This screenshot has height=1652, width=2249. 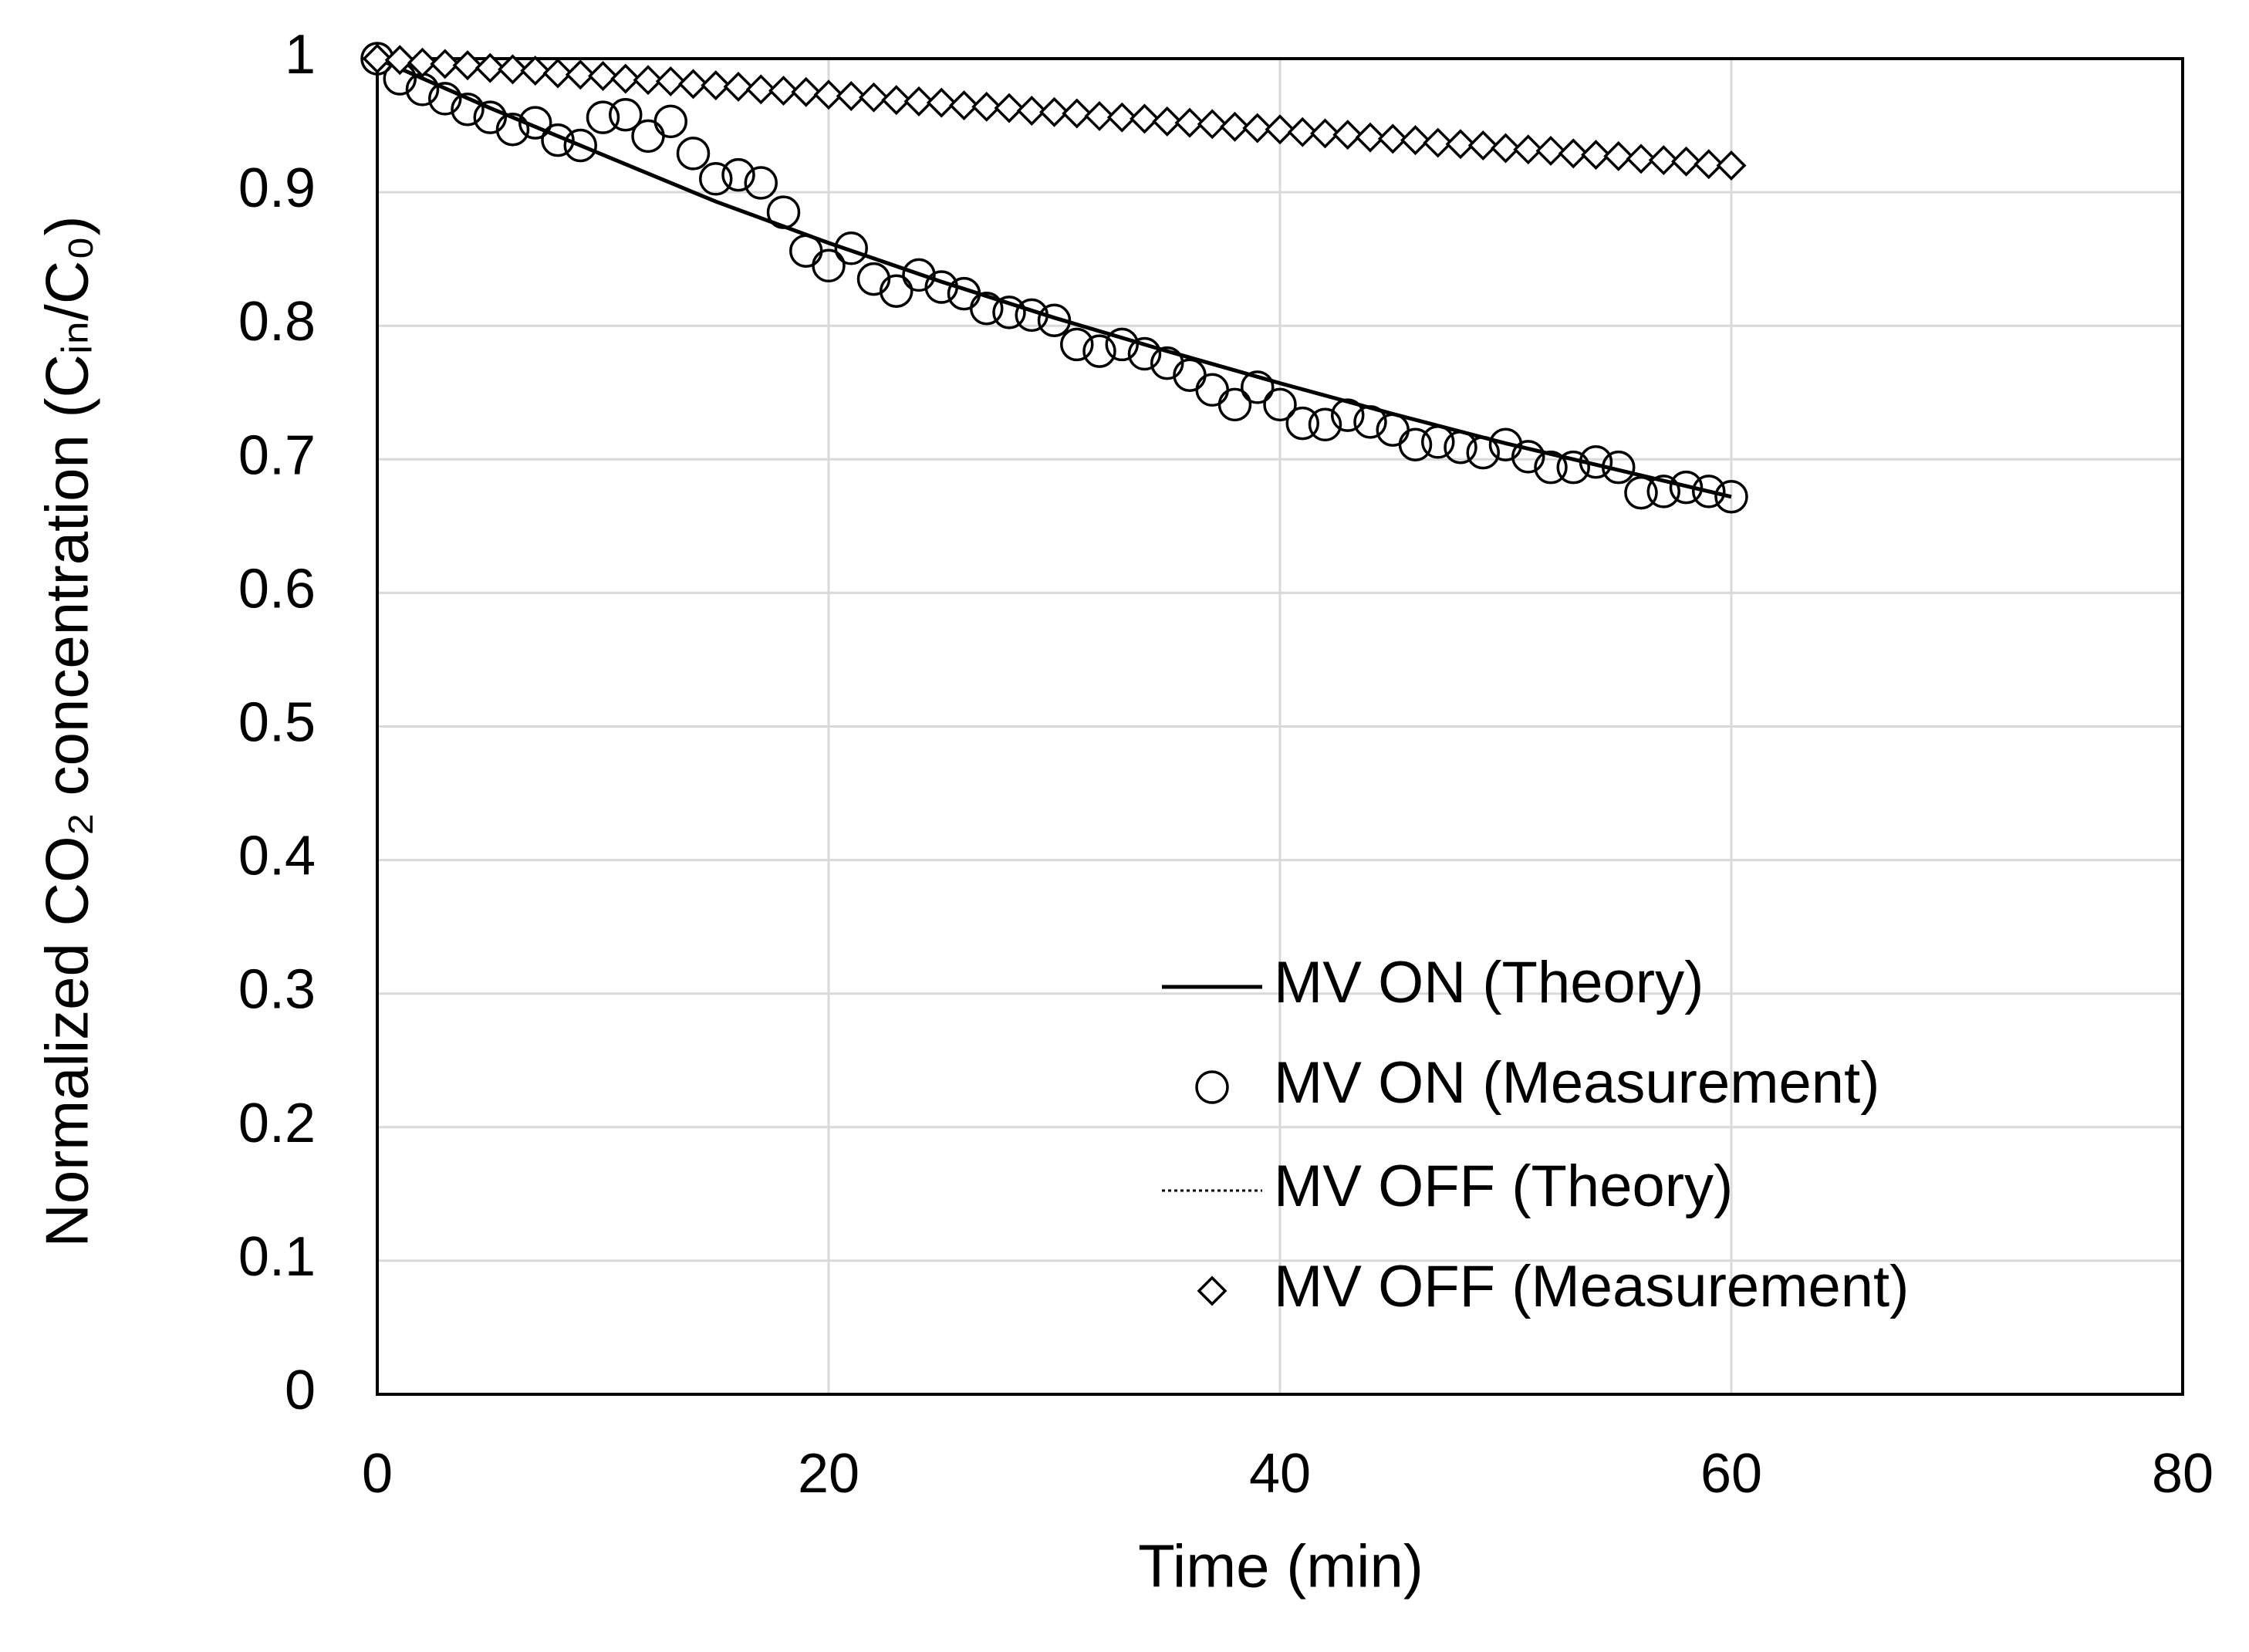 I want to click on y-tick-label: 0.6, so click(x=277, y=589).